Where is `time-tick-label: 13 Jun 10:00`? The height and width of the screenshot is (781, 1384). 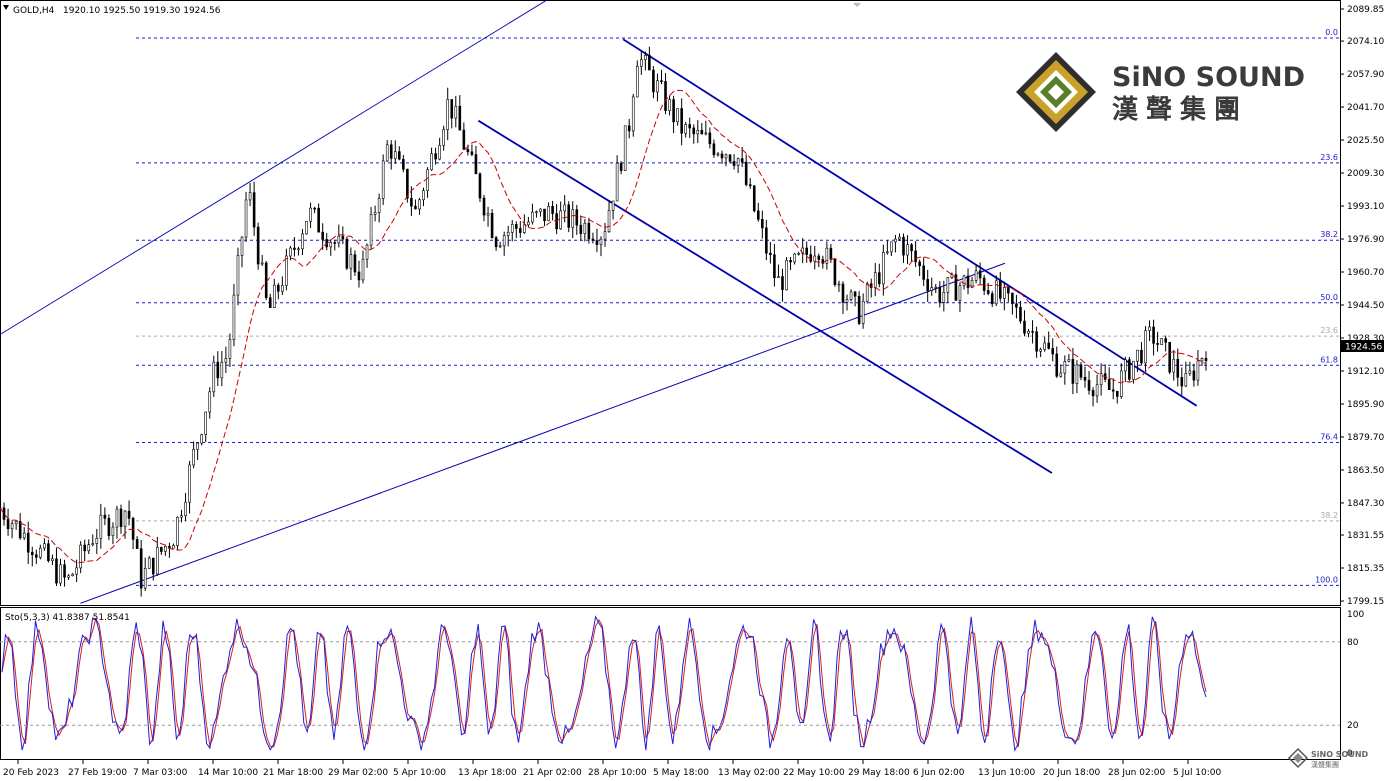
time-tick-label: 13 Jun 10:00 is located at coordinates (1006, 773).